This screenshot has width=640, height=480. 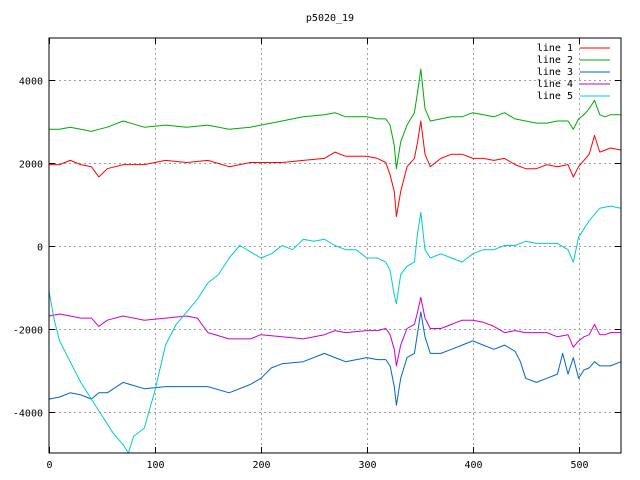 What do you see at coordinates (555, 72) in the screenshot?
I see `legend-label: line 3` at bounding box center [555, 72].